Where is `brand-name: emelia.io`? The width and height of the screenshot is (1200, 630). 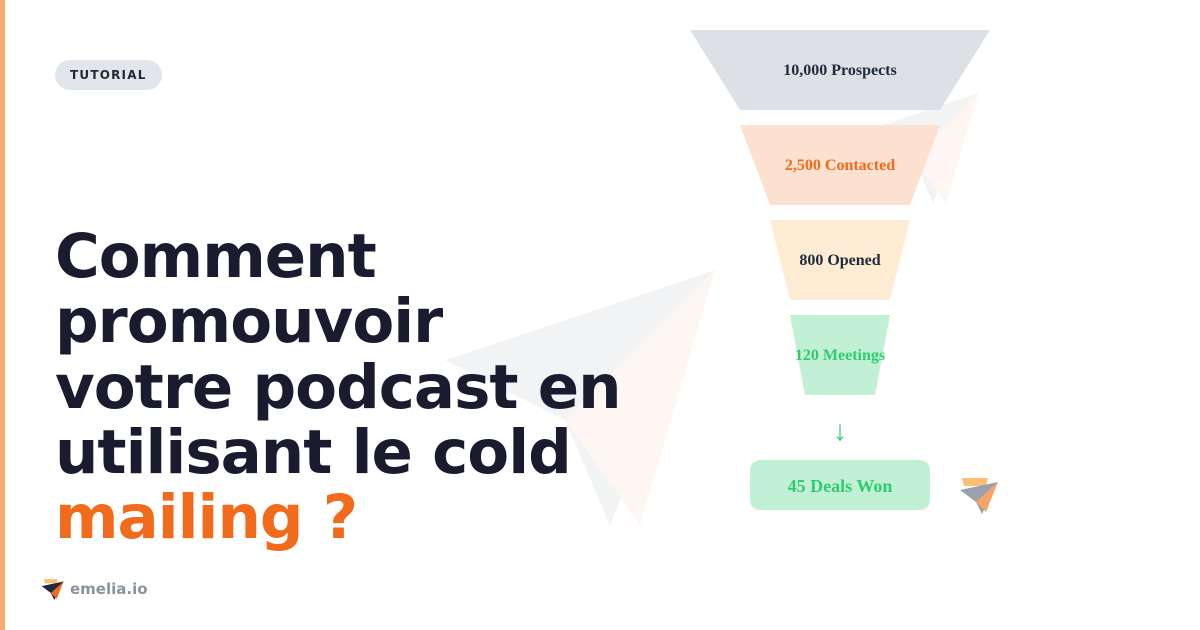
brand-name: emelia.io is located at coordinates (109, 589).